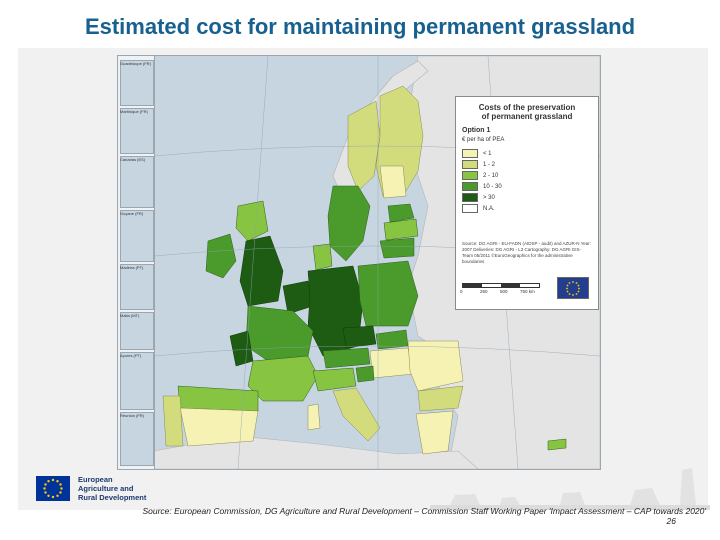  Describe the element at coordinates (527, 116) in the screenshot. I see `legend-title-line-2: of permanent grassland` at that location.